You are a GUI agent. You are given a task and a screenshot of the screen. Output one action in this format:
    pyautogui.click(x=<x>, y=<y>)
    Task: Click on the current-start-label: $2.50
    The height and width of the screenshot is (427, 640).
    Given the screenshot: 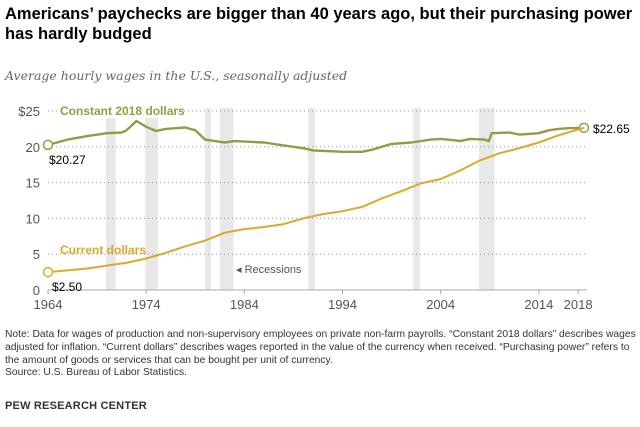 What is the action you would take?
    pyautogui.click(x=67, y=287)
    